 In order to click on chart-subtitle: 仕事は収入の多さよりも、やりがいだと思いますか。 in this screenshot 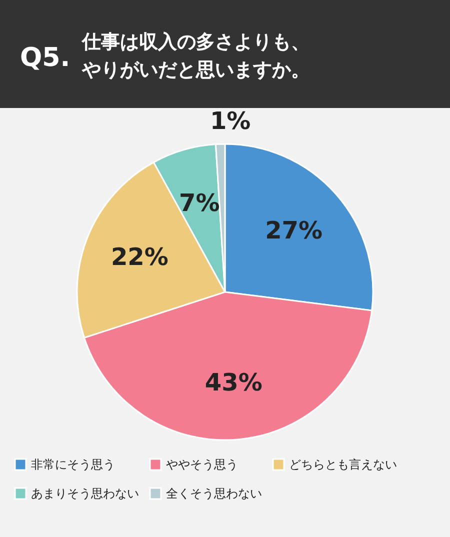, I will do `click(195, 56)`.